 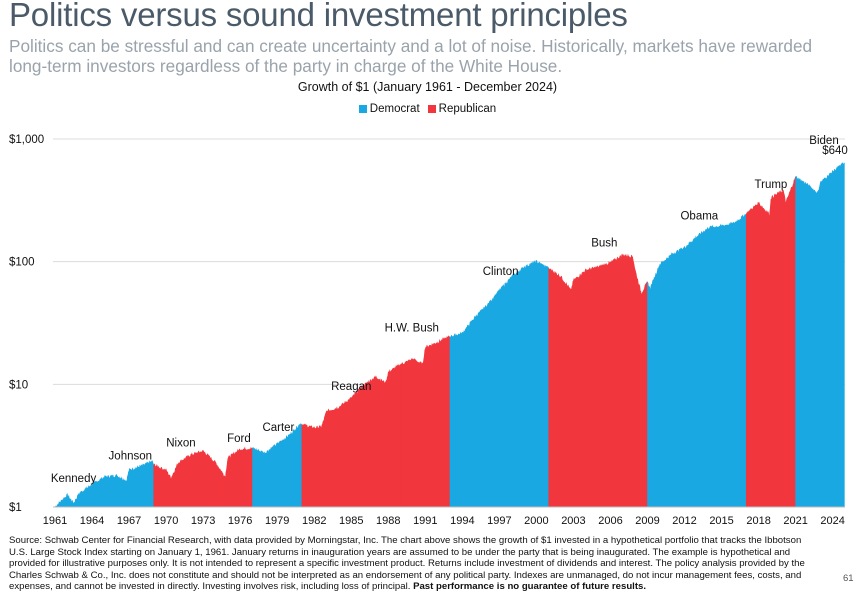 What do you see at coordinates (536, 521) in the screenshot?
I see `x-tick-label: 2000` at bounding box center [536, 521].